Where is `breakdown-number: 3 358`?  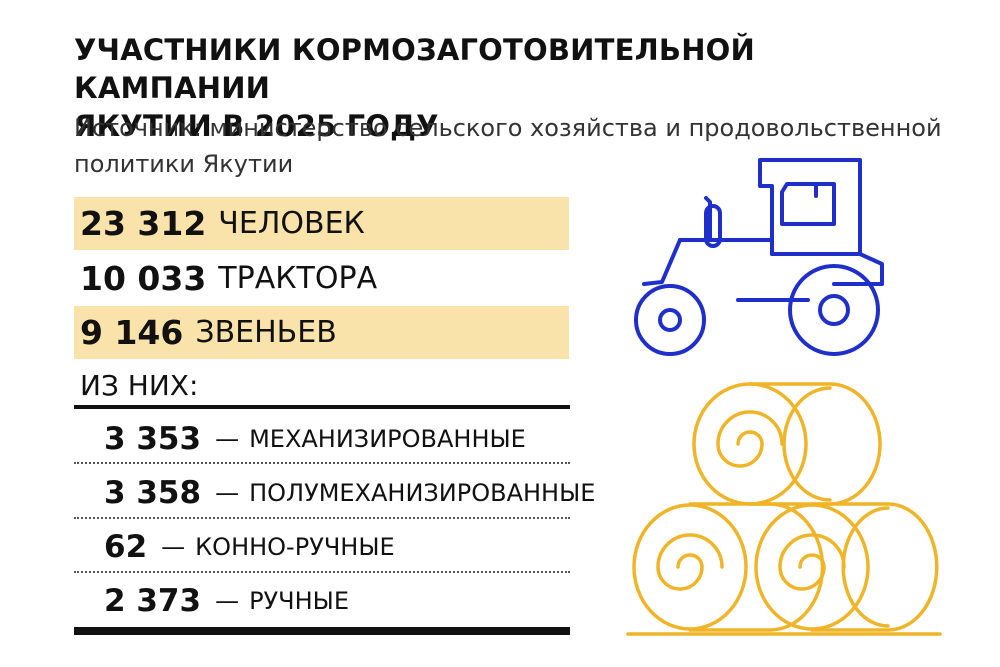
breakdown-number: 3 358 is located at coordinates (153, 493).